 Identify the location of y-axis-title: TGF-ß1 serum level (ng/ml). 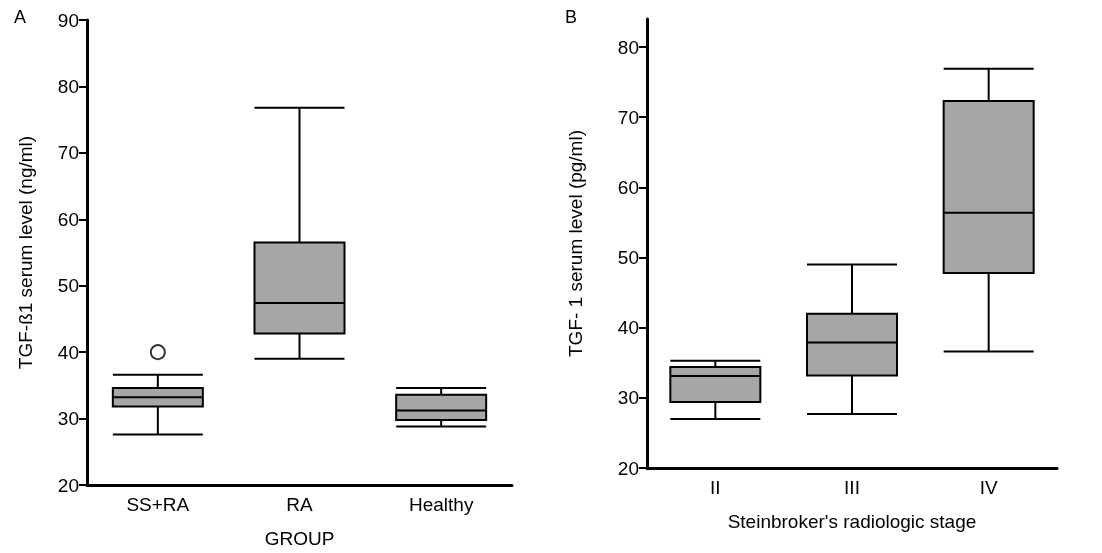
(25, 252).